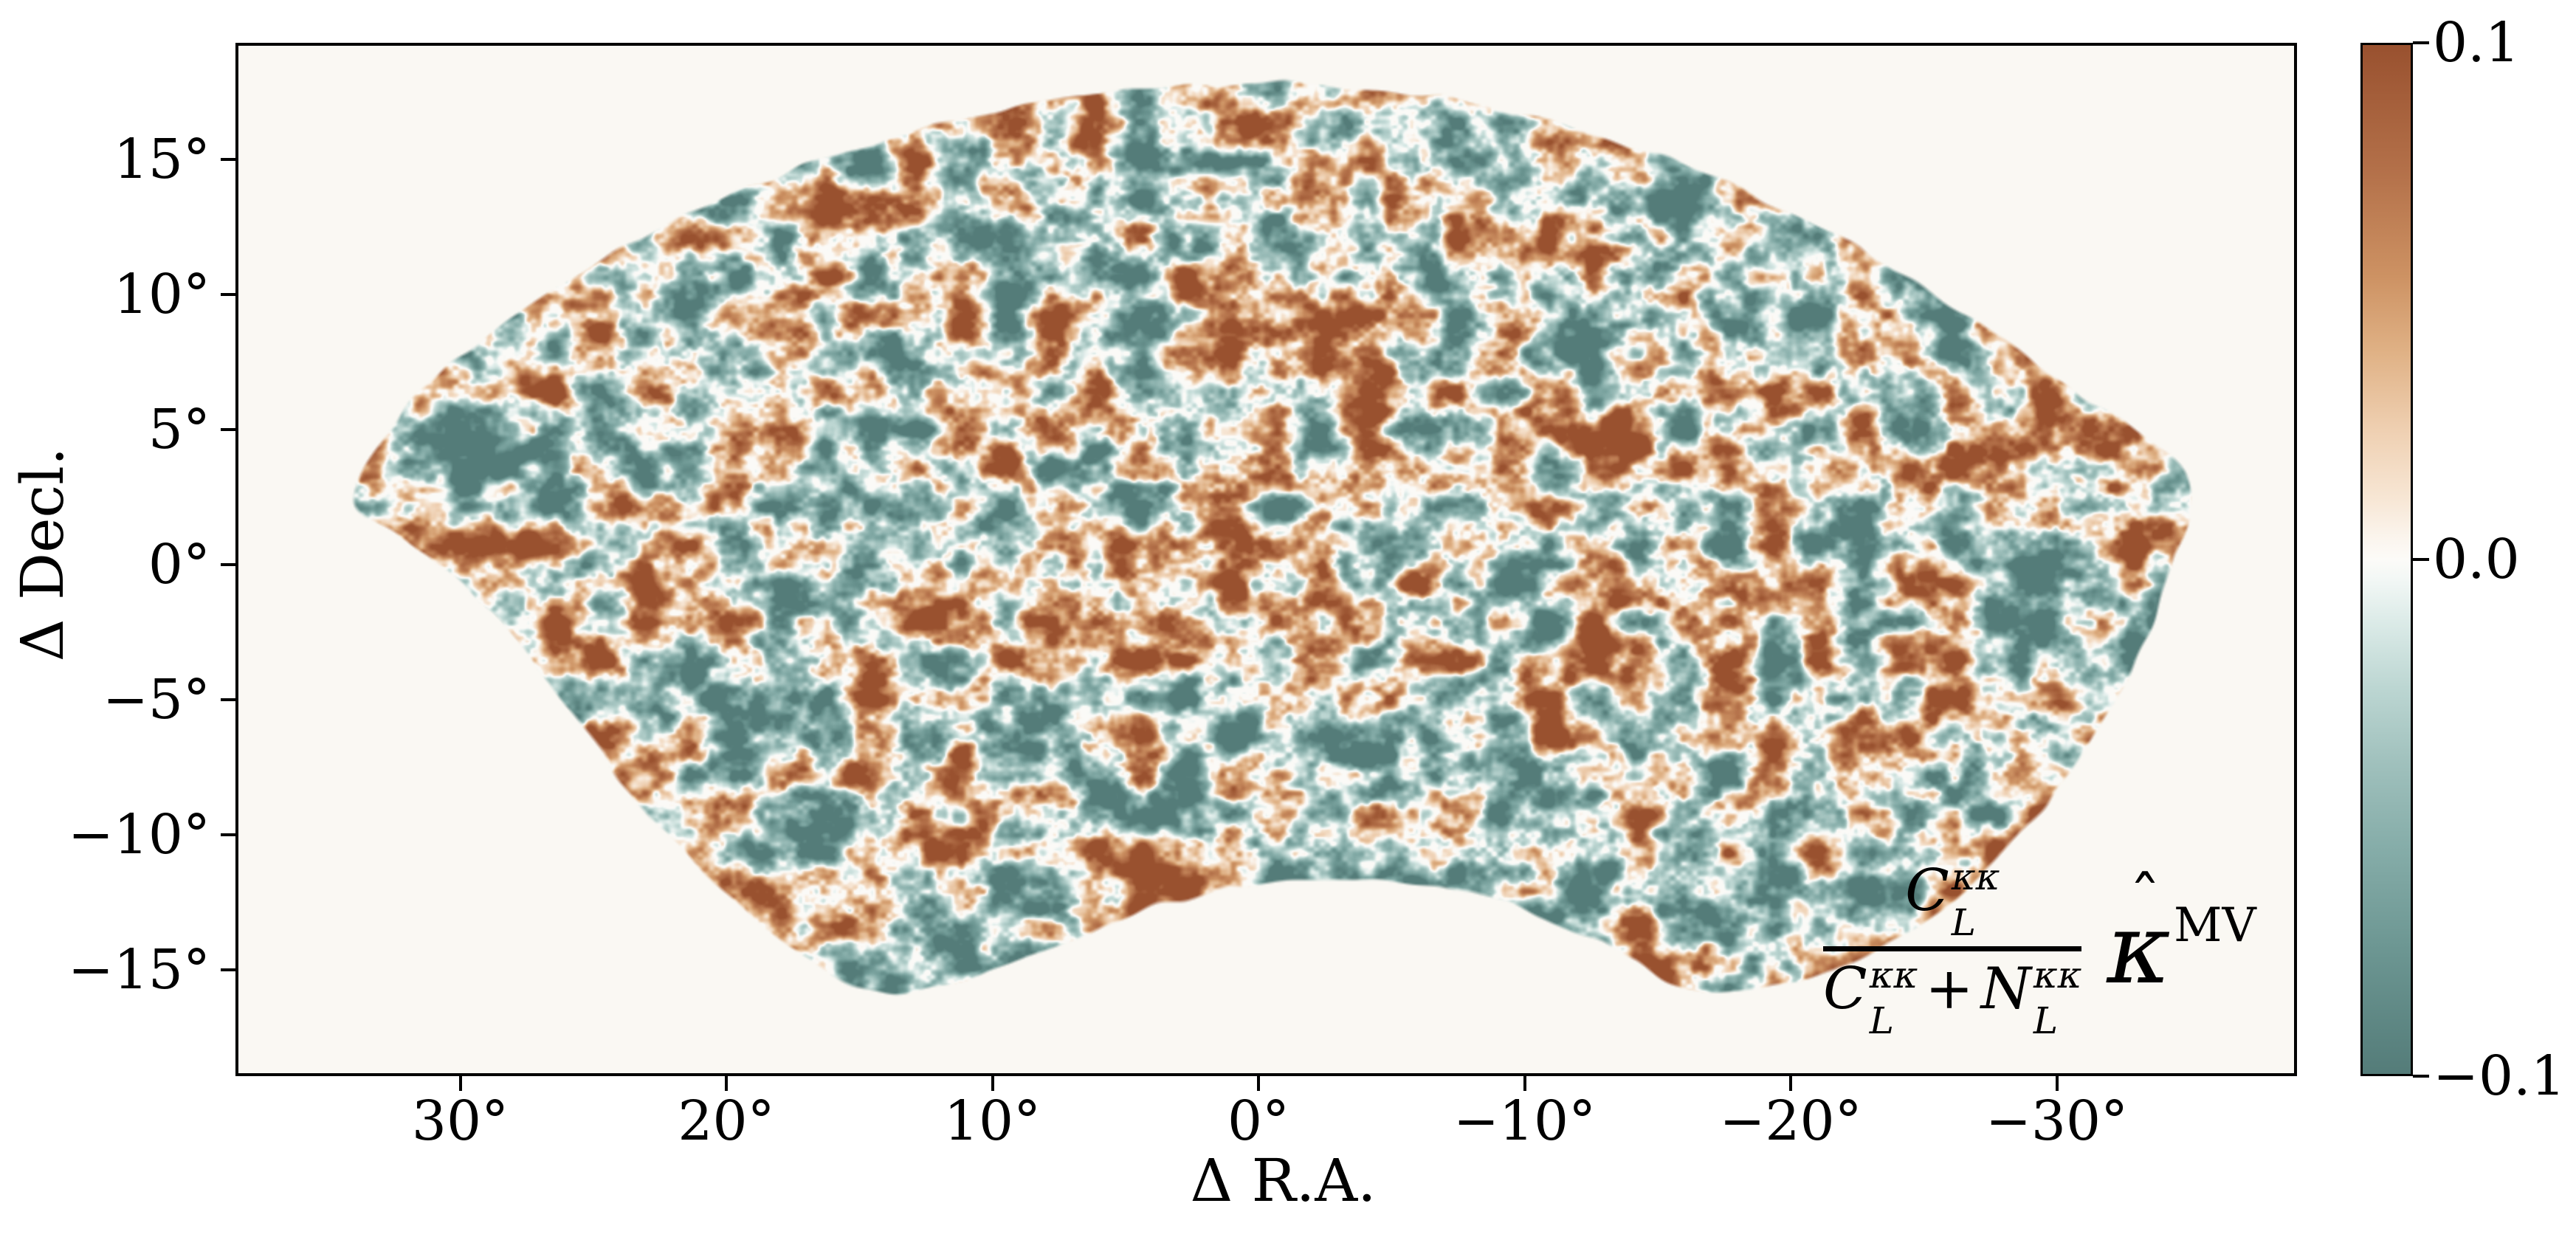 The width and height of the screenshot is (2576, 1240). What do you see at coordinates (161, 159) in the screenshot?
I see `y-tick-label: 15°` at bounding box center [161, 159].